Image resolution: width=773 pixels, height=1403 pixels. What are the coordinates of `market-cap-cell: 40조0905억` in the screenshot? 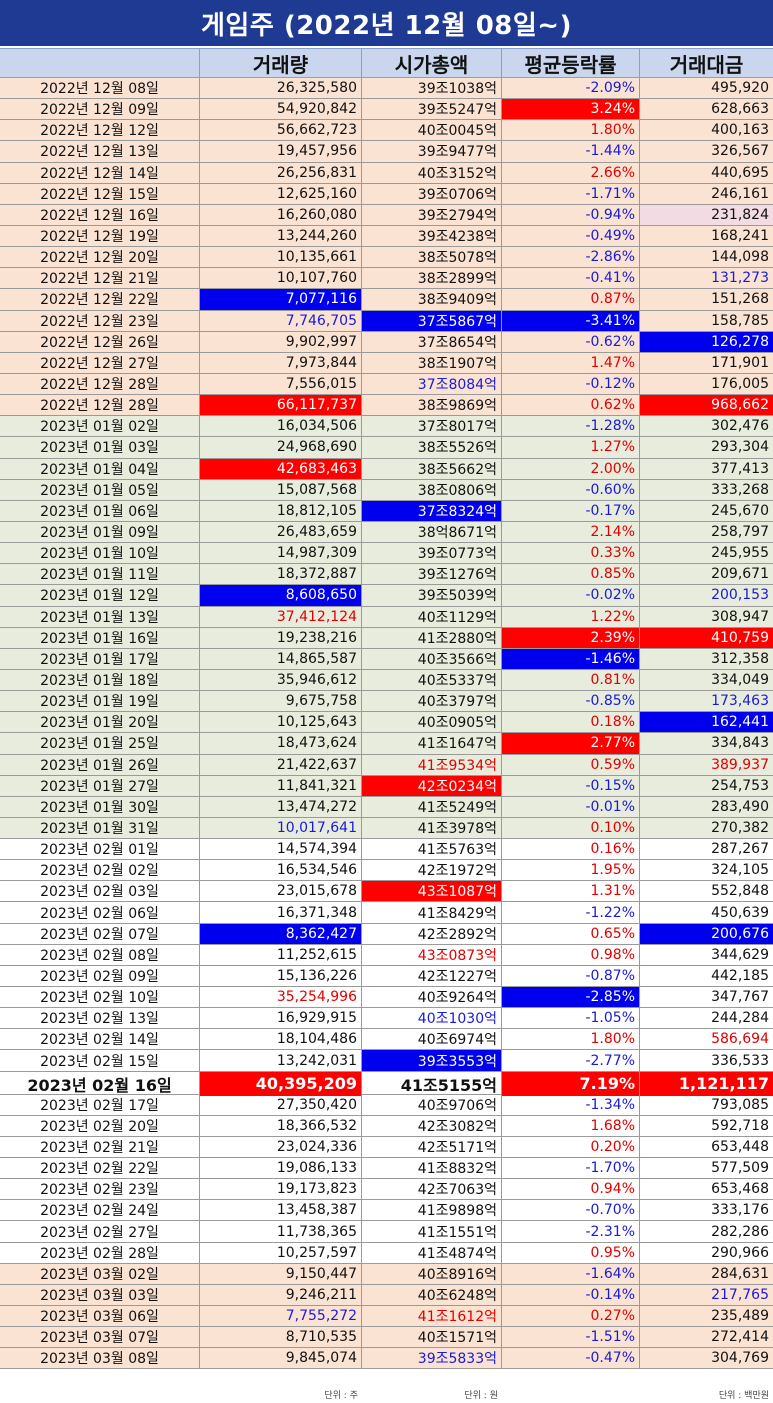 It's located at (432, 722).